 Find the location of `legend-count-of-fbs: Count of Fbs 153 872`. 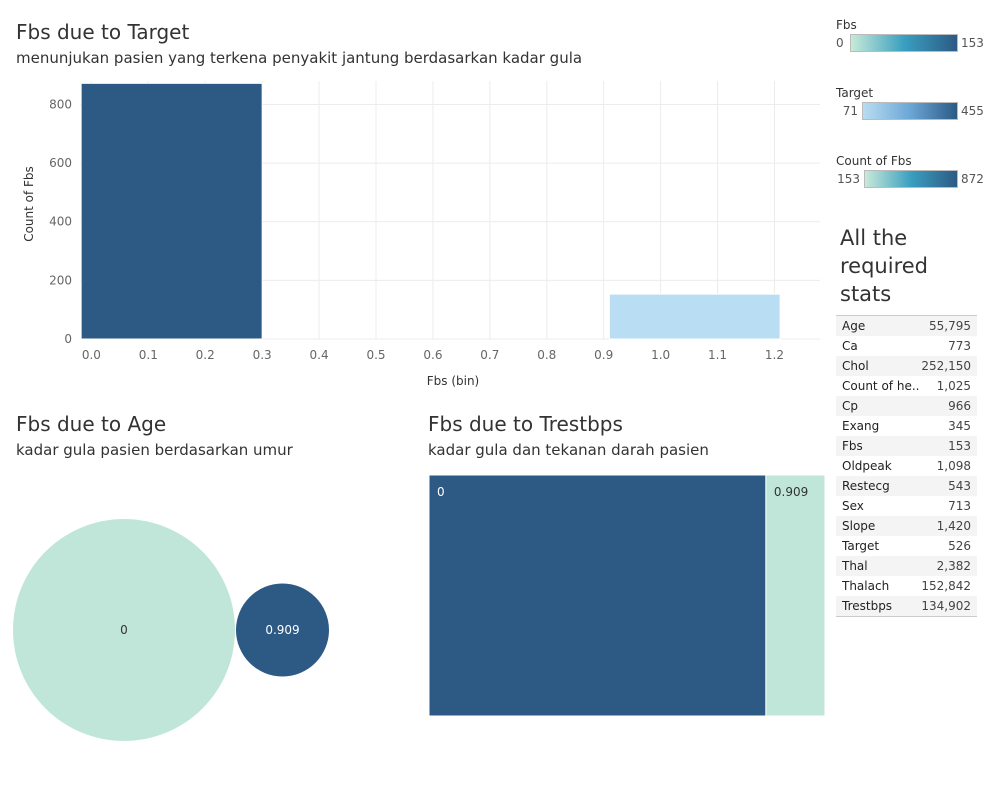

legend-count-of-fbs: Count of Fbs 153 872 is located at coordinates (916, 171).